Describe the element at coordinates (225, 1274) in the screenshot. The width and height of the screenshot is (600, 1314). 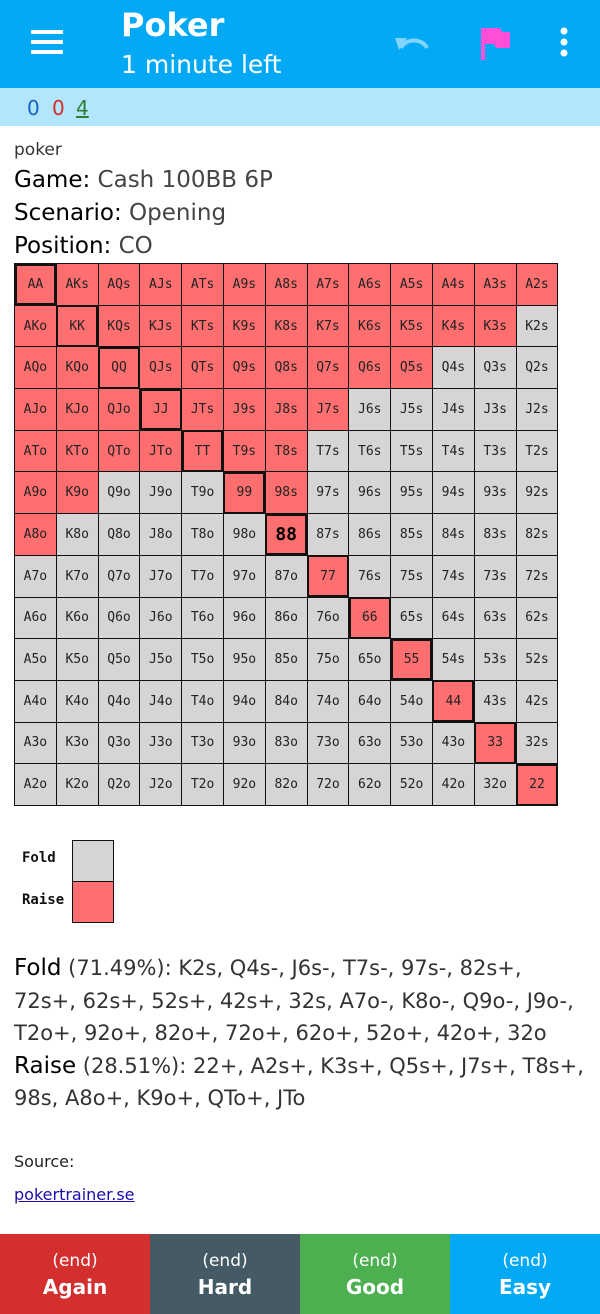
I see `hard-button: (end) Hard` at that location.